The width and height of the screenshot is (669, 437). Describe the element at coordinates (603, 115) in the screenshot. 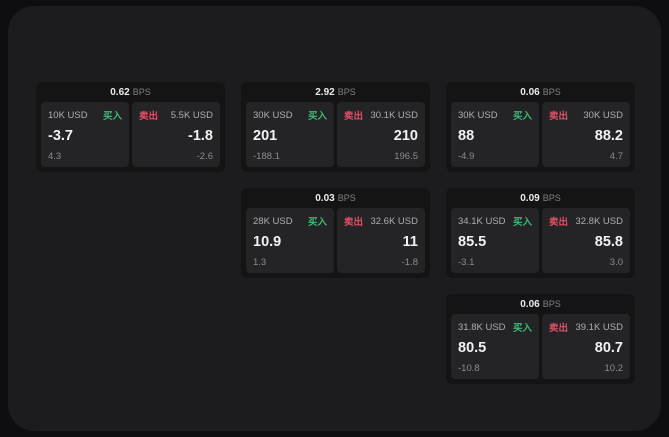

I see `sell-amount: 30K USD` at that location.